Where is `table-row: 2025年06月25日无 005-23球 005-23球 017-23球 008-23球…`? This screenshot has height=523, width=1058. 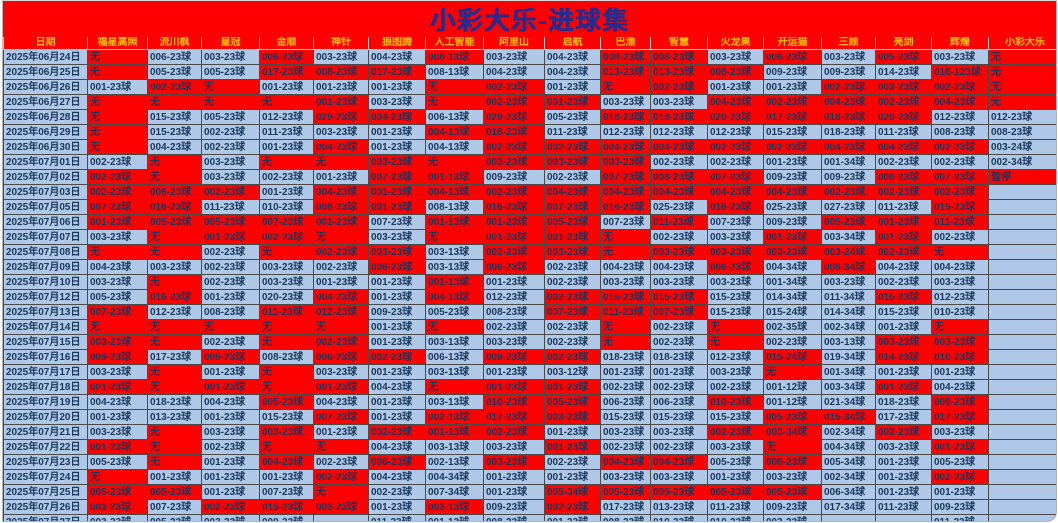
table-row: 2025年06月25日无 005-23球 005-23球 017-23球 008-23球… is located at coordinates (529, 72).